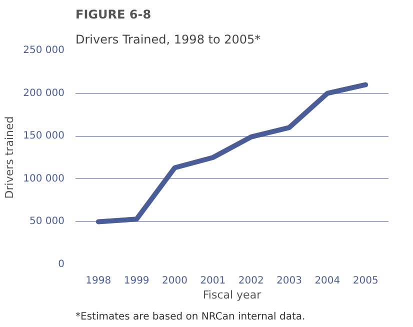 This screenshot has width=413, height=327. Describe the element at coordinates (44, 50) in the screenshot. I see `y-tick-label: 250 000` at that location.